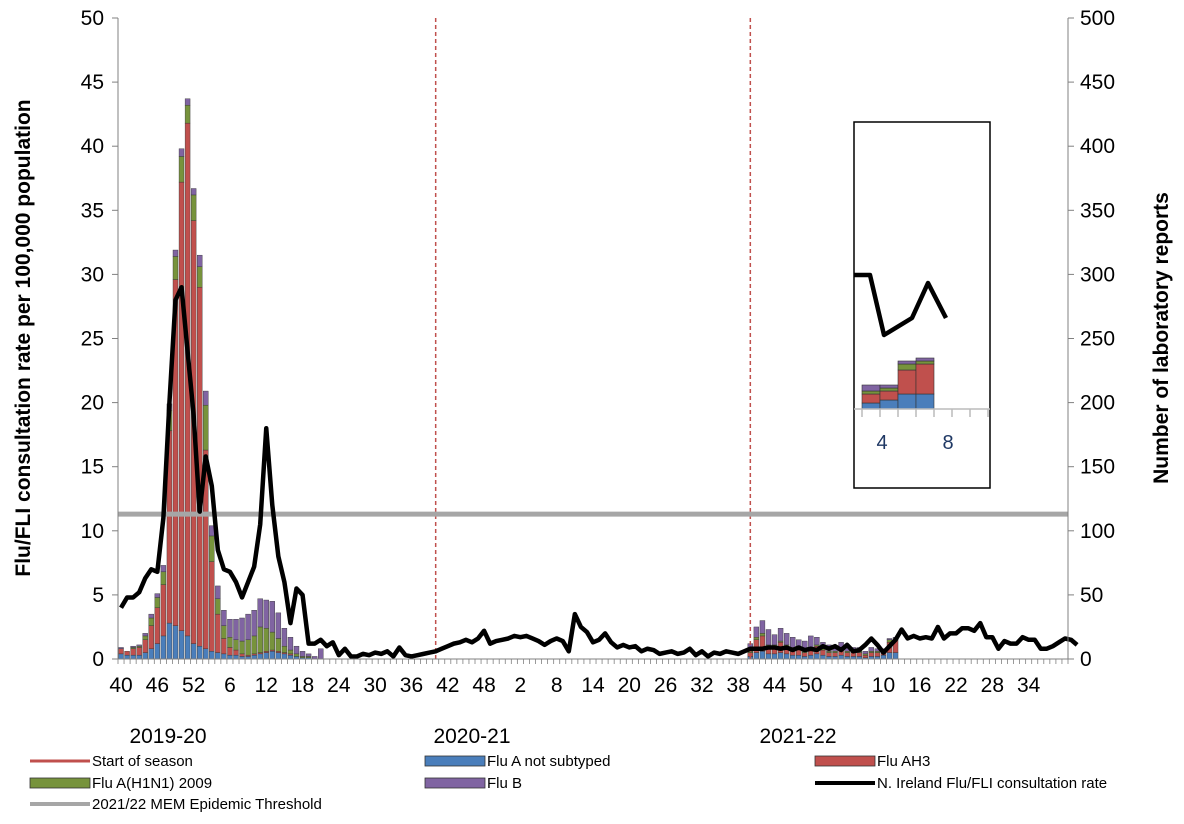 This screenshot has width=1184, height=824. What do you see at coordinates (230, 685) in the screenshot?
I see `x-tick-label: 6` at bounding box center [230, 685].